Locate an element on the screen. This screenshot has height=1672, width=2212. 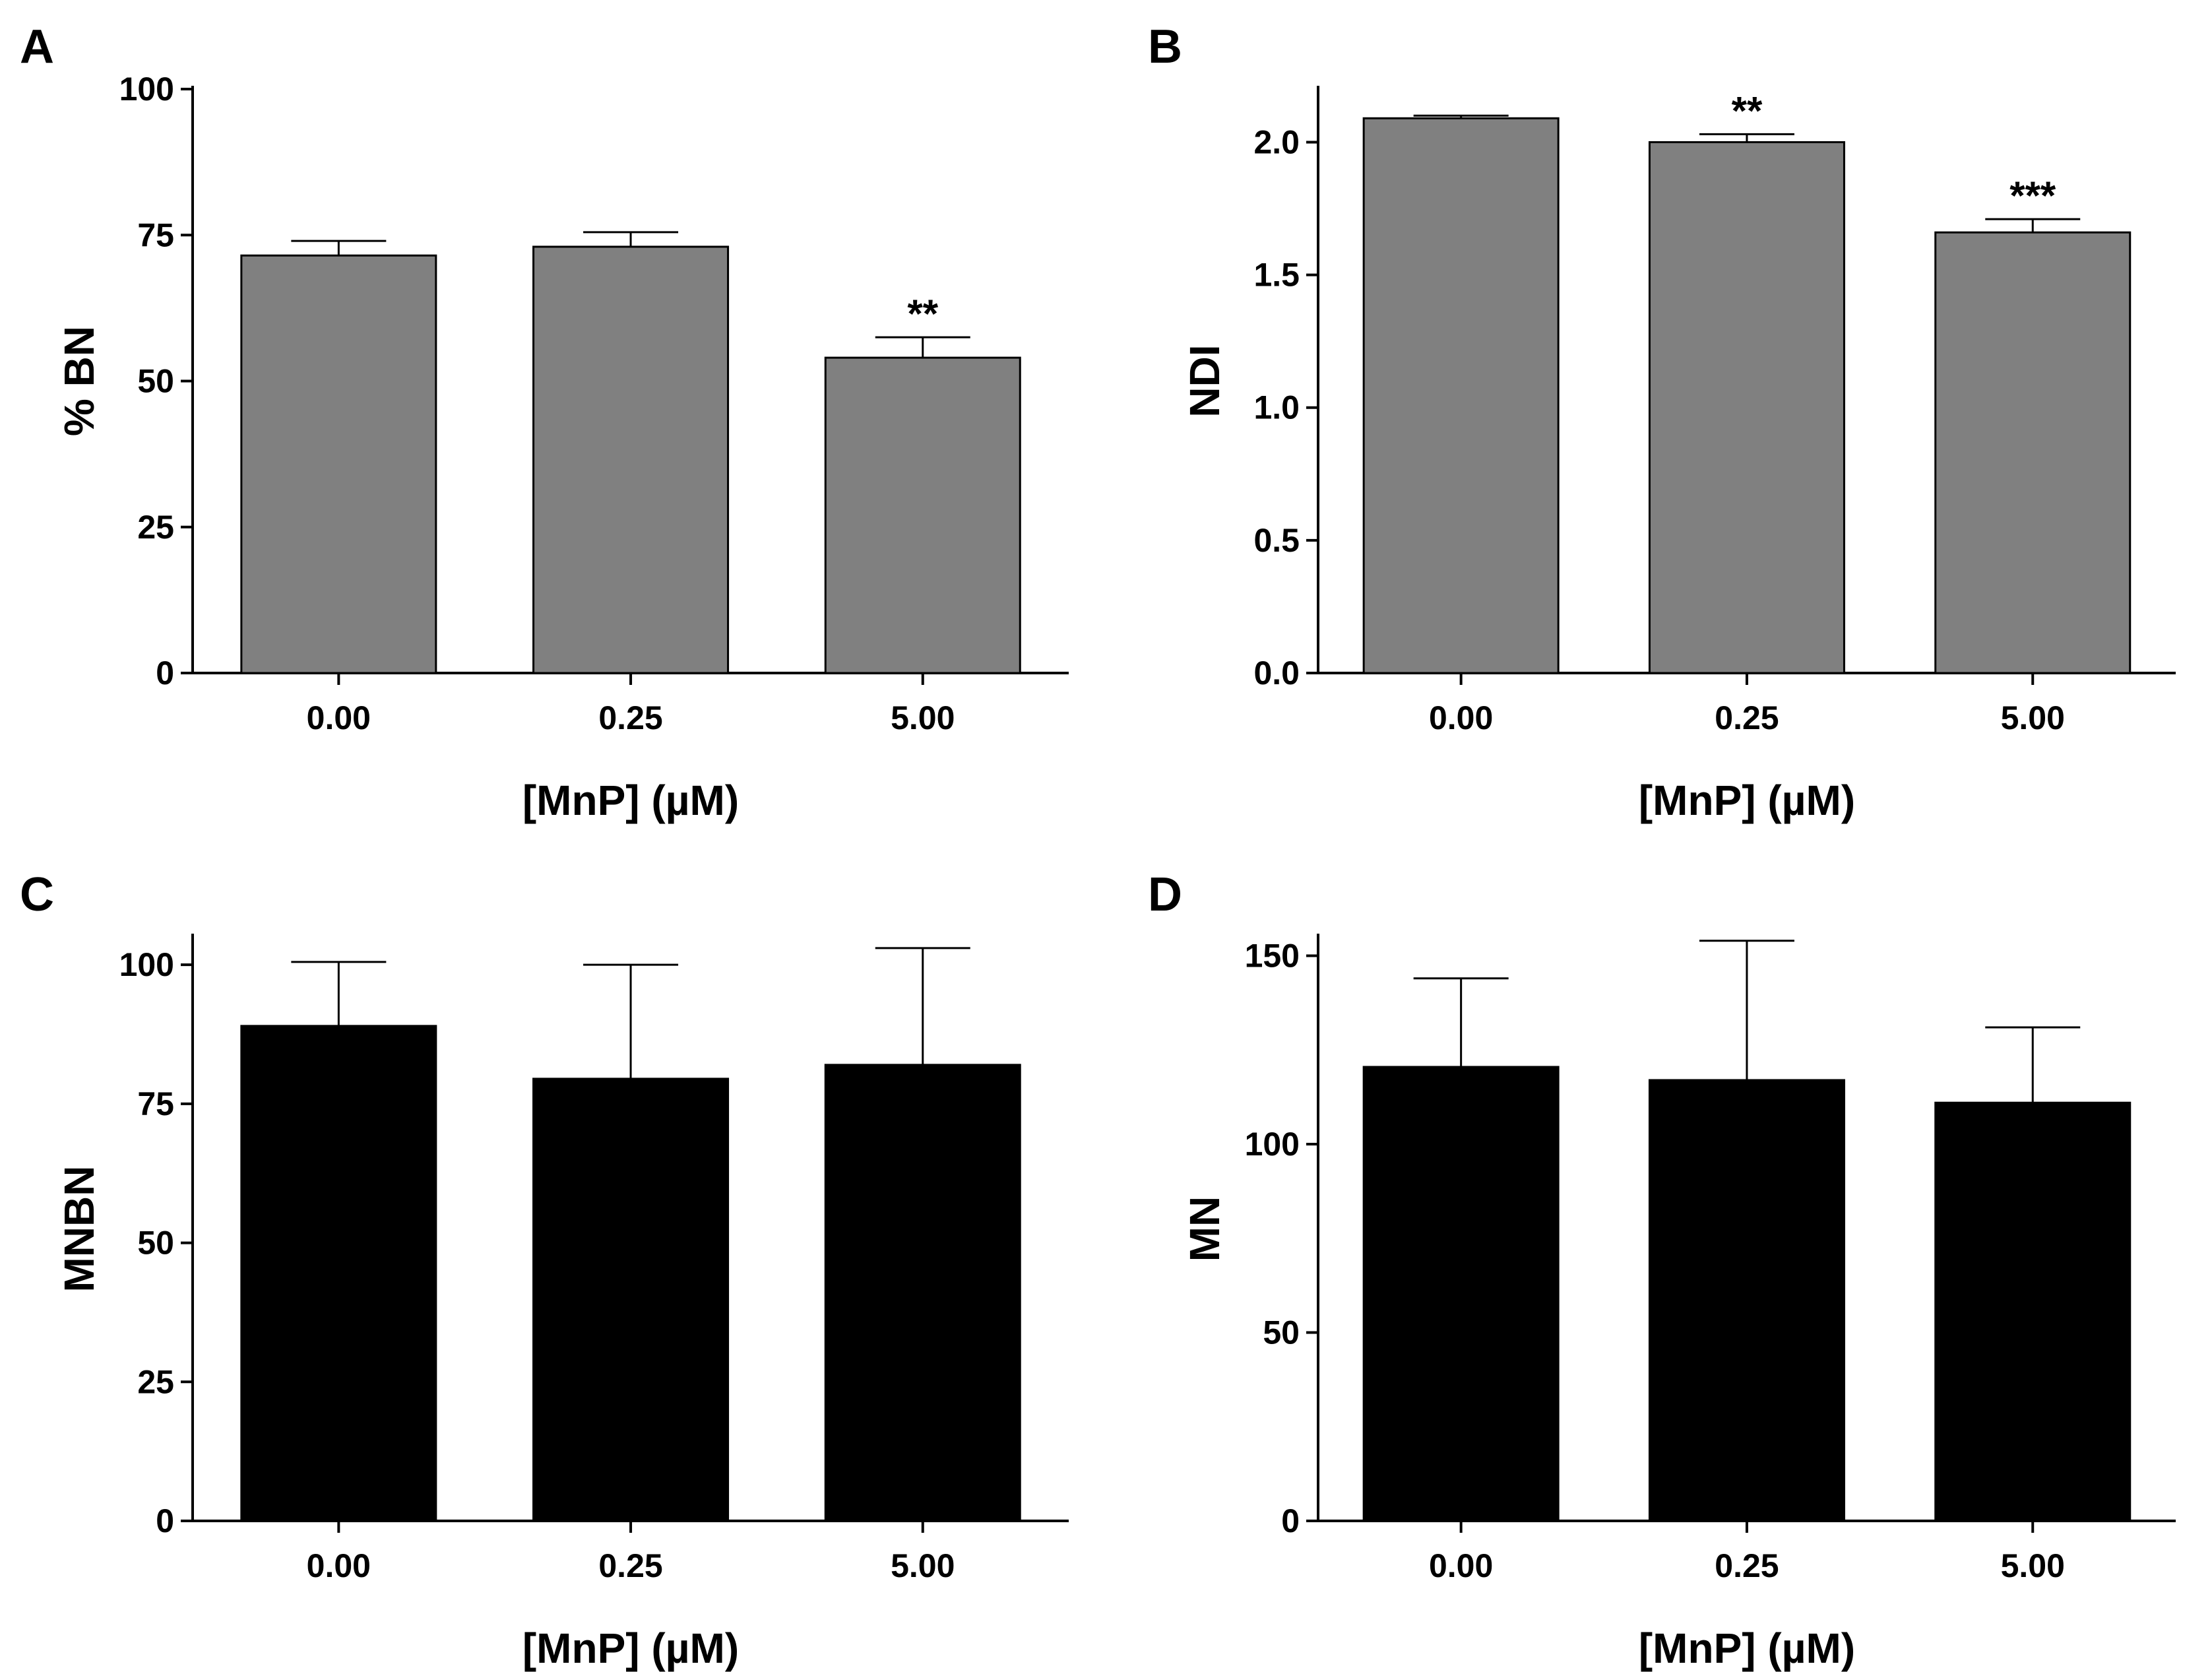
y-tick-label: 150 is located at coordinates (1272, 956).